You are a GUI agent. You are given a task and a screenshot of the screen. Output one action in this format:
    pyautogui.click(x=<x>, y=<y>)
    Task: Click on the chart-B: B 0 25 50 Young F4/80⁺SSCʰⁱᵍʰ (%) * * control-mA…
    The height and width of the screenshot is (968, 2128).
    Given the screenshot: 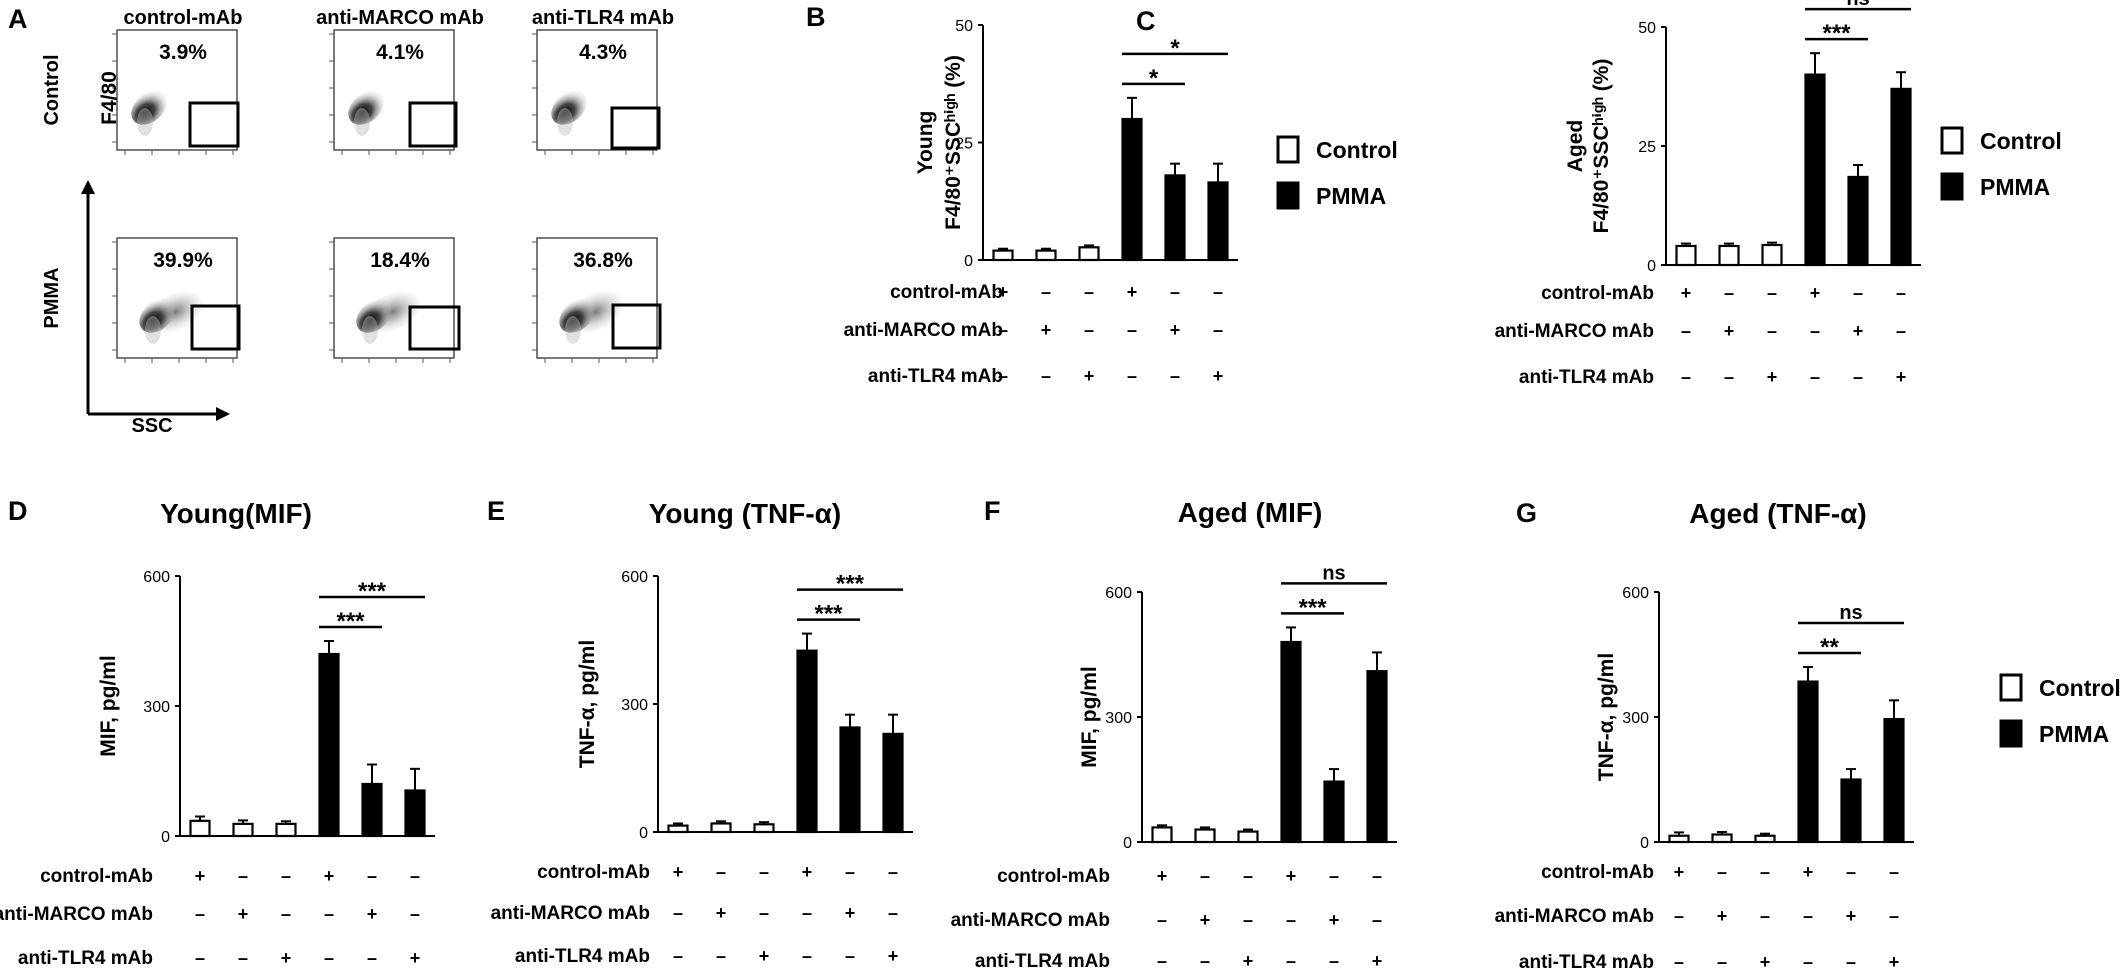 What is the action you would take?
    pyautogui.click(x=1022, y=194)
    